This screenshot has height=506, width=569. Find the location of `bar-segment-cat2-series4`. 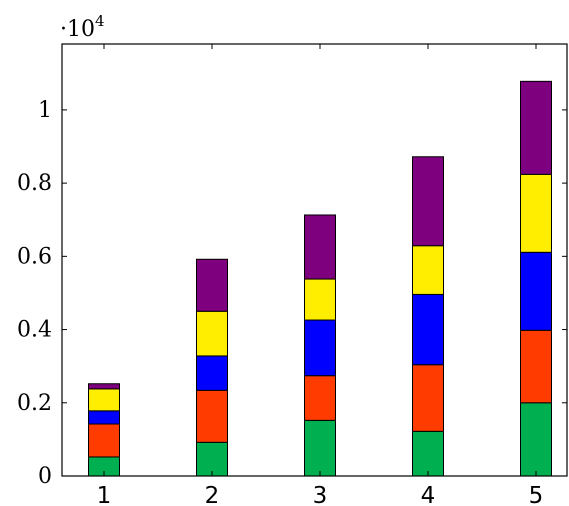

bar-segment-cat2-series4 is located at coordinates (212, 333).